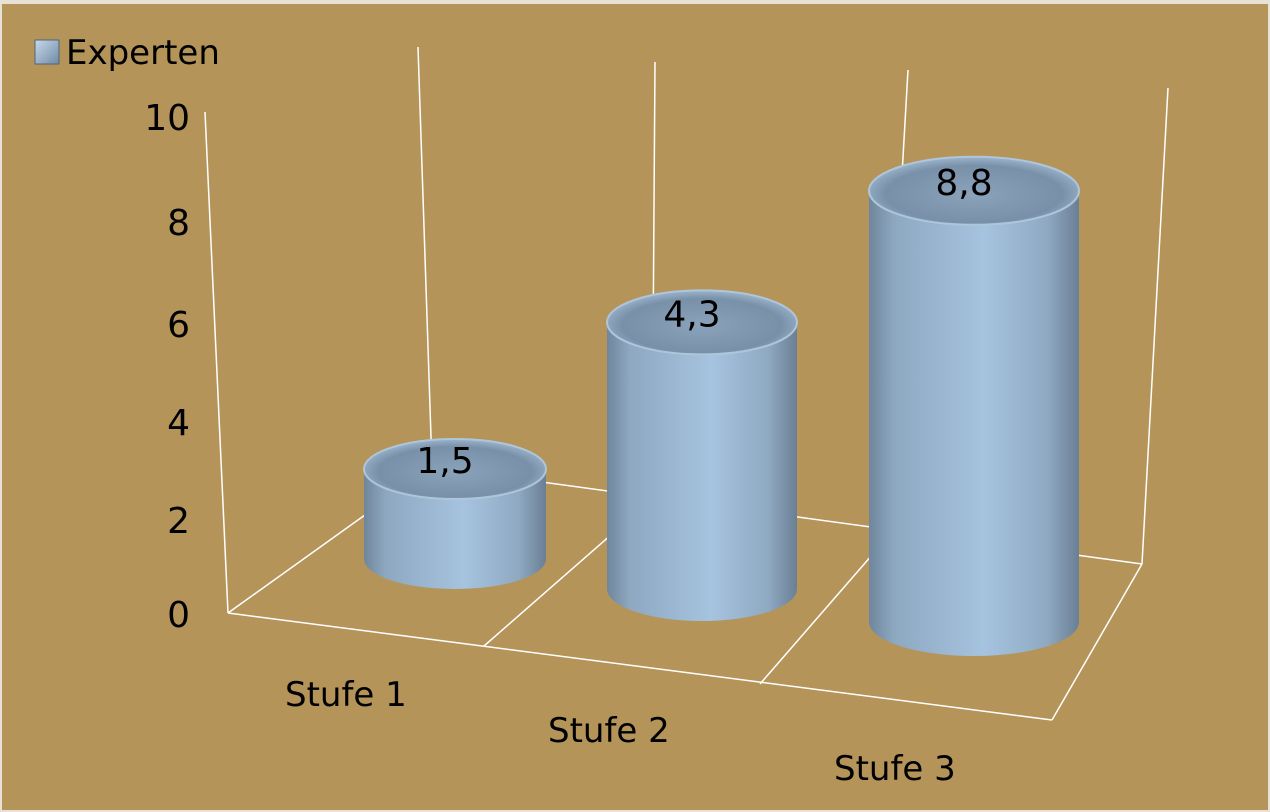  What do you see at coordinates (178, 615) in the screenshot?
I see `y-tick-label: 0` at bounding box center [178, 615].